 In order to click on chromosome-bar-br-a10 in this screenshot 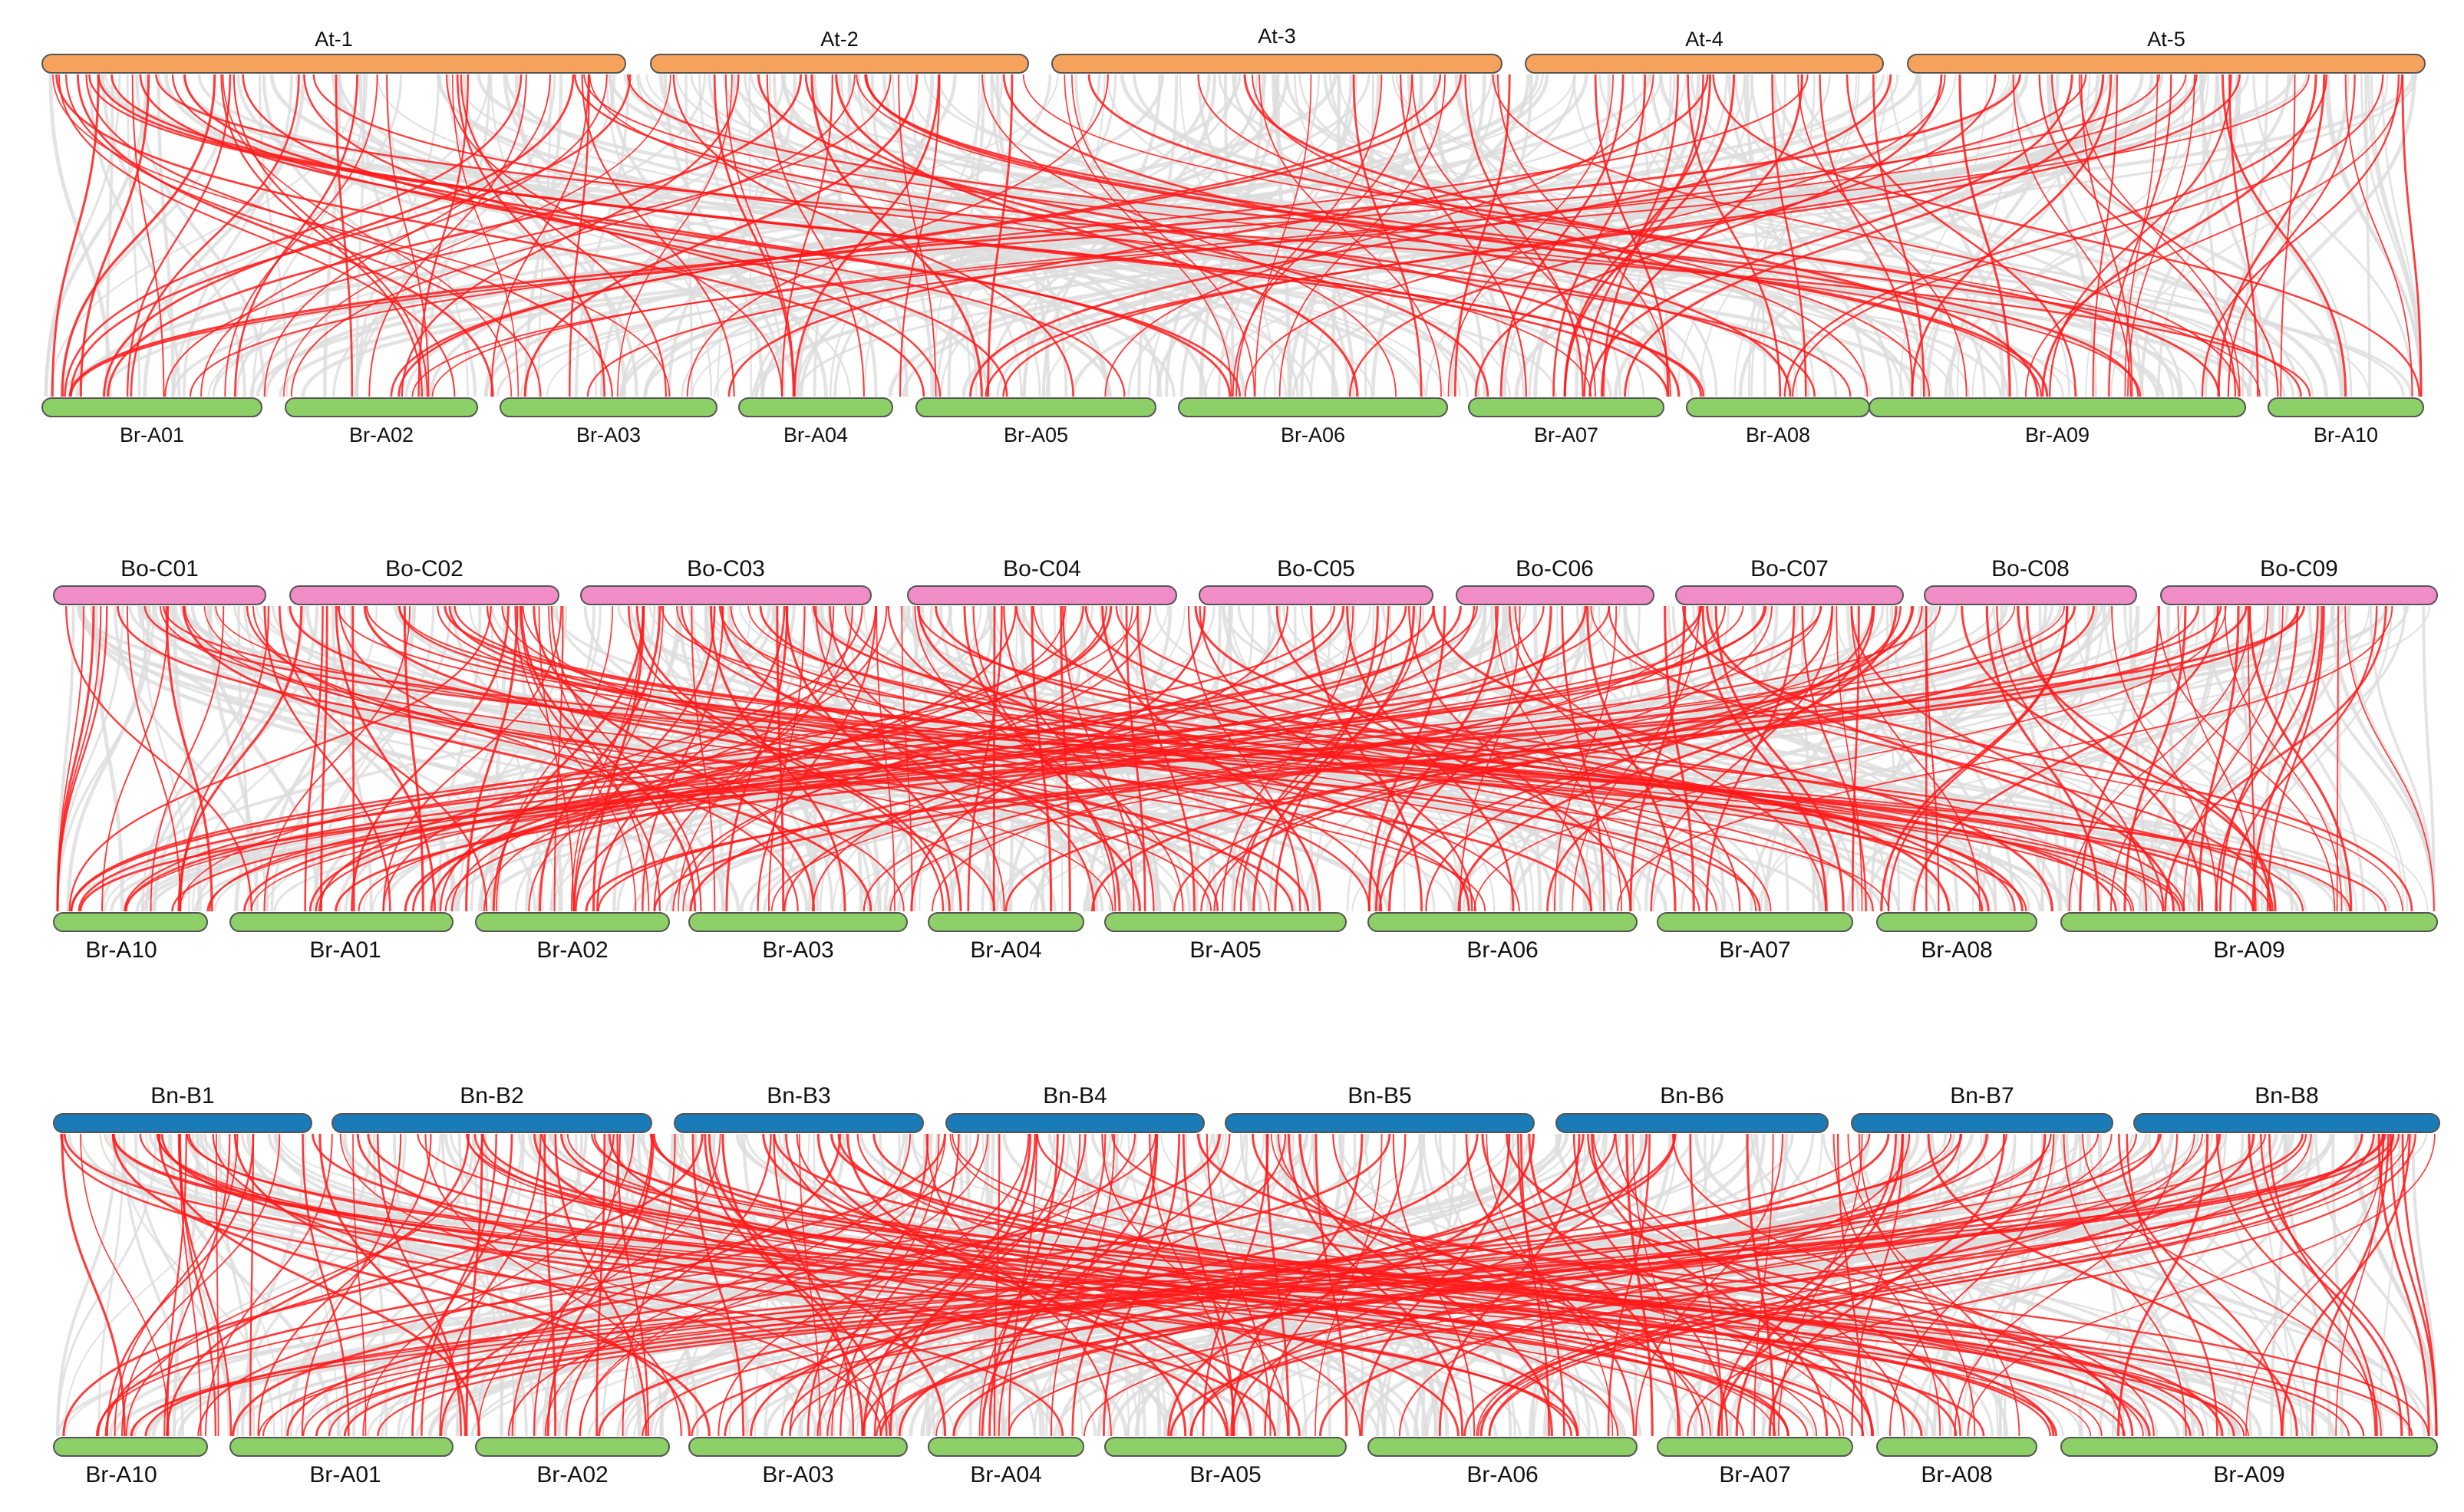, I will do `click(2346, 407)`.